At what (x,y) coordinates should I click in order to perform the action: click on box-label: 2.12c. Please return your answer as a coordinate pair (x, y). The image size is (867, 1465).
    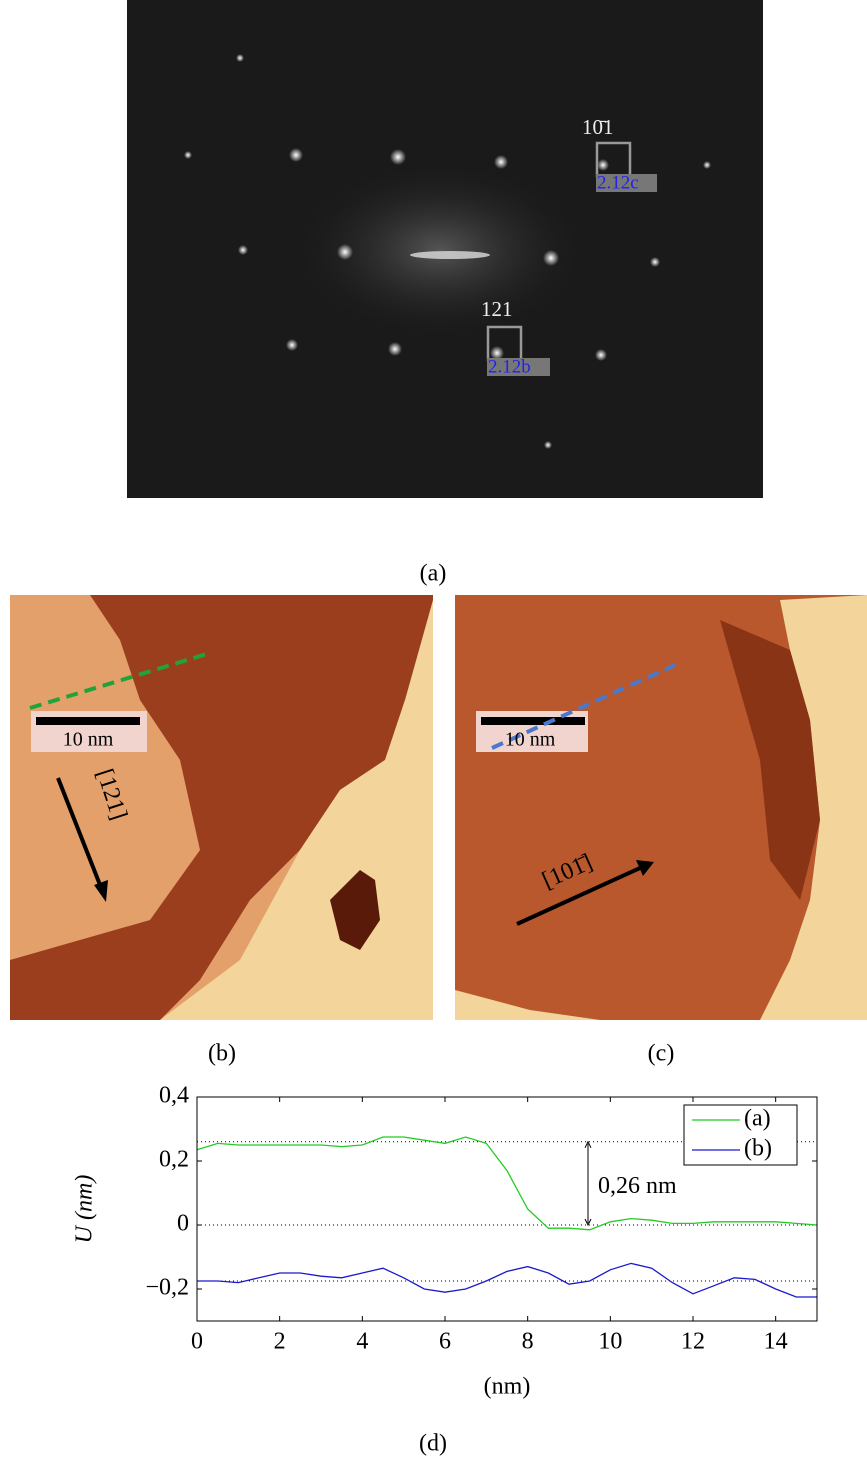
    Looking at the image, I should click on (618, 182).